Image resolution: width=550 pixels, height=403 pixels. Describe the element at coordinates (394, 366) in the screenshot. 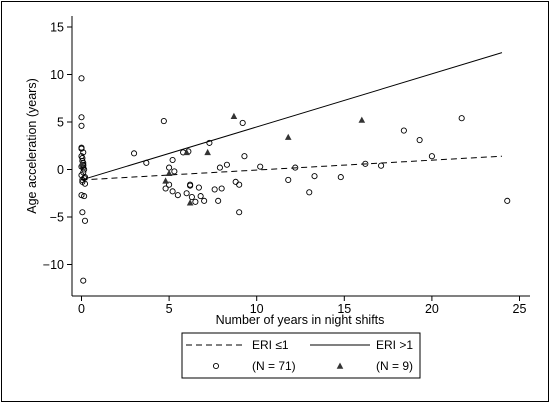

I see `legend-label-n9: (N = 9)` at that location.